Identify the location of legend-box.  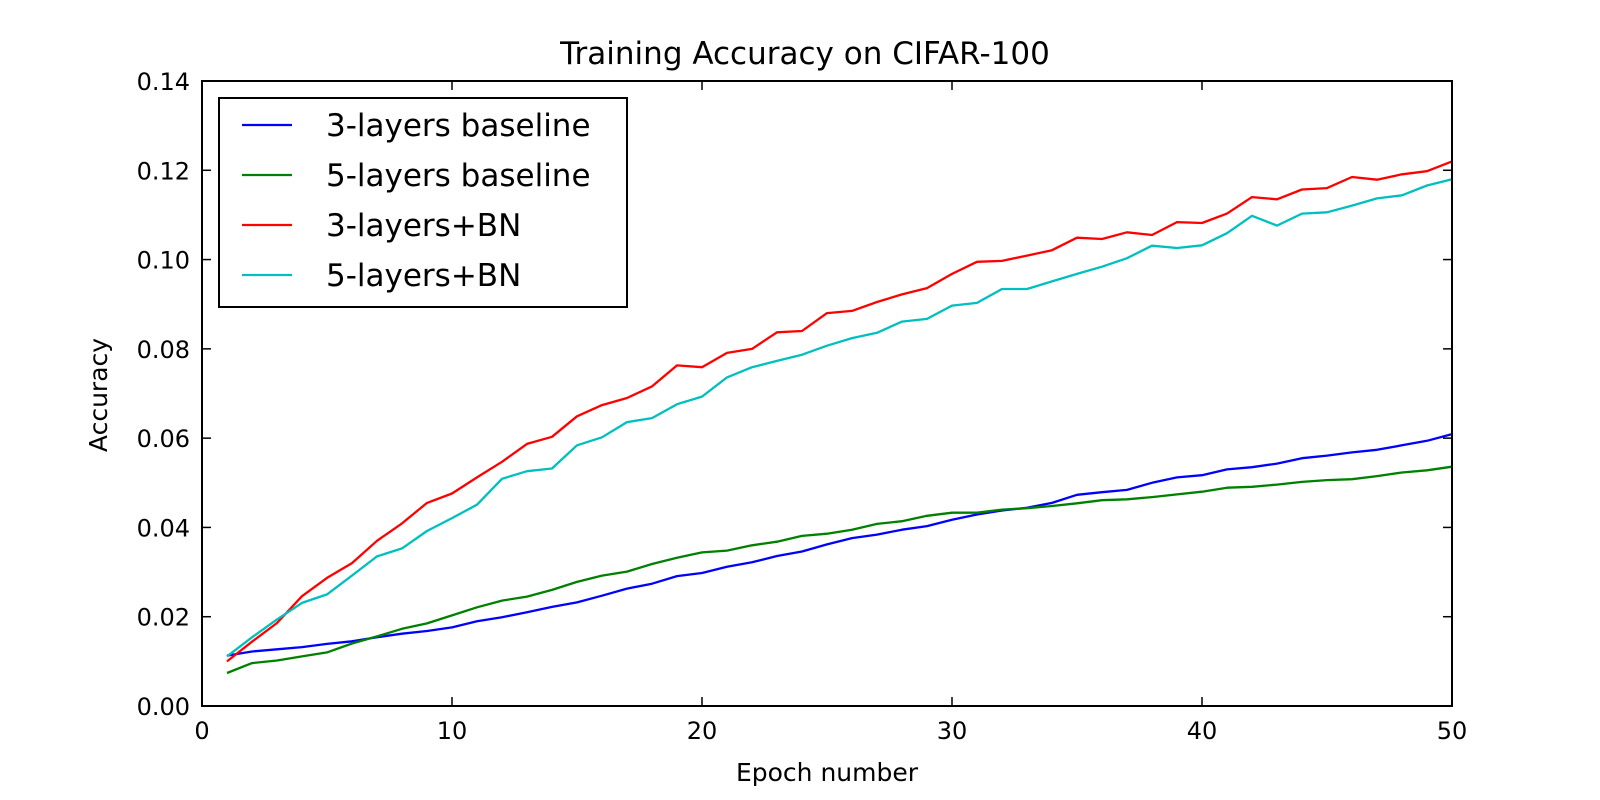
(423, 202).